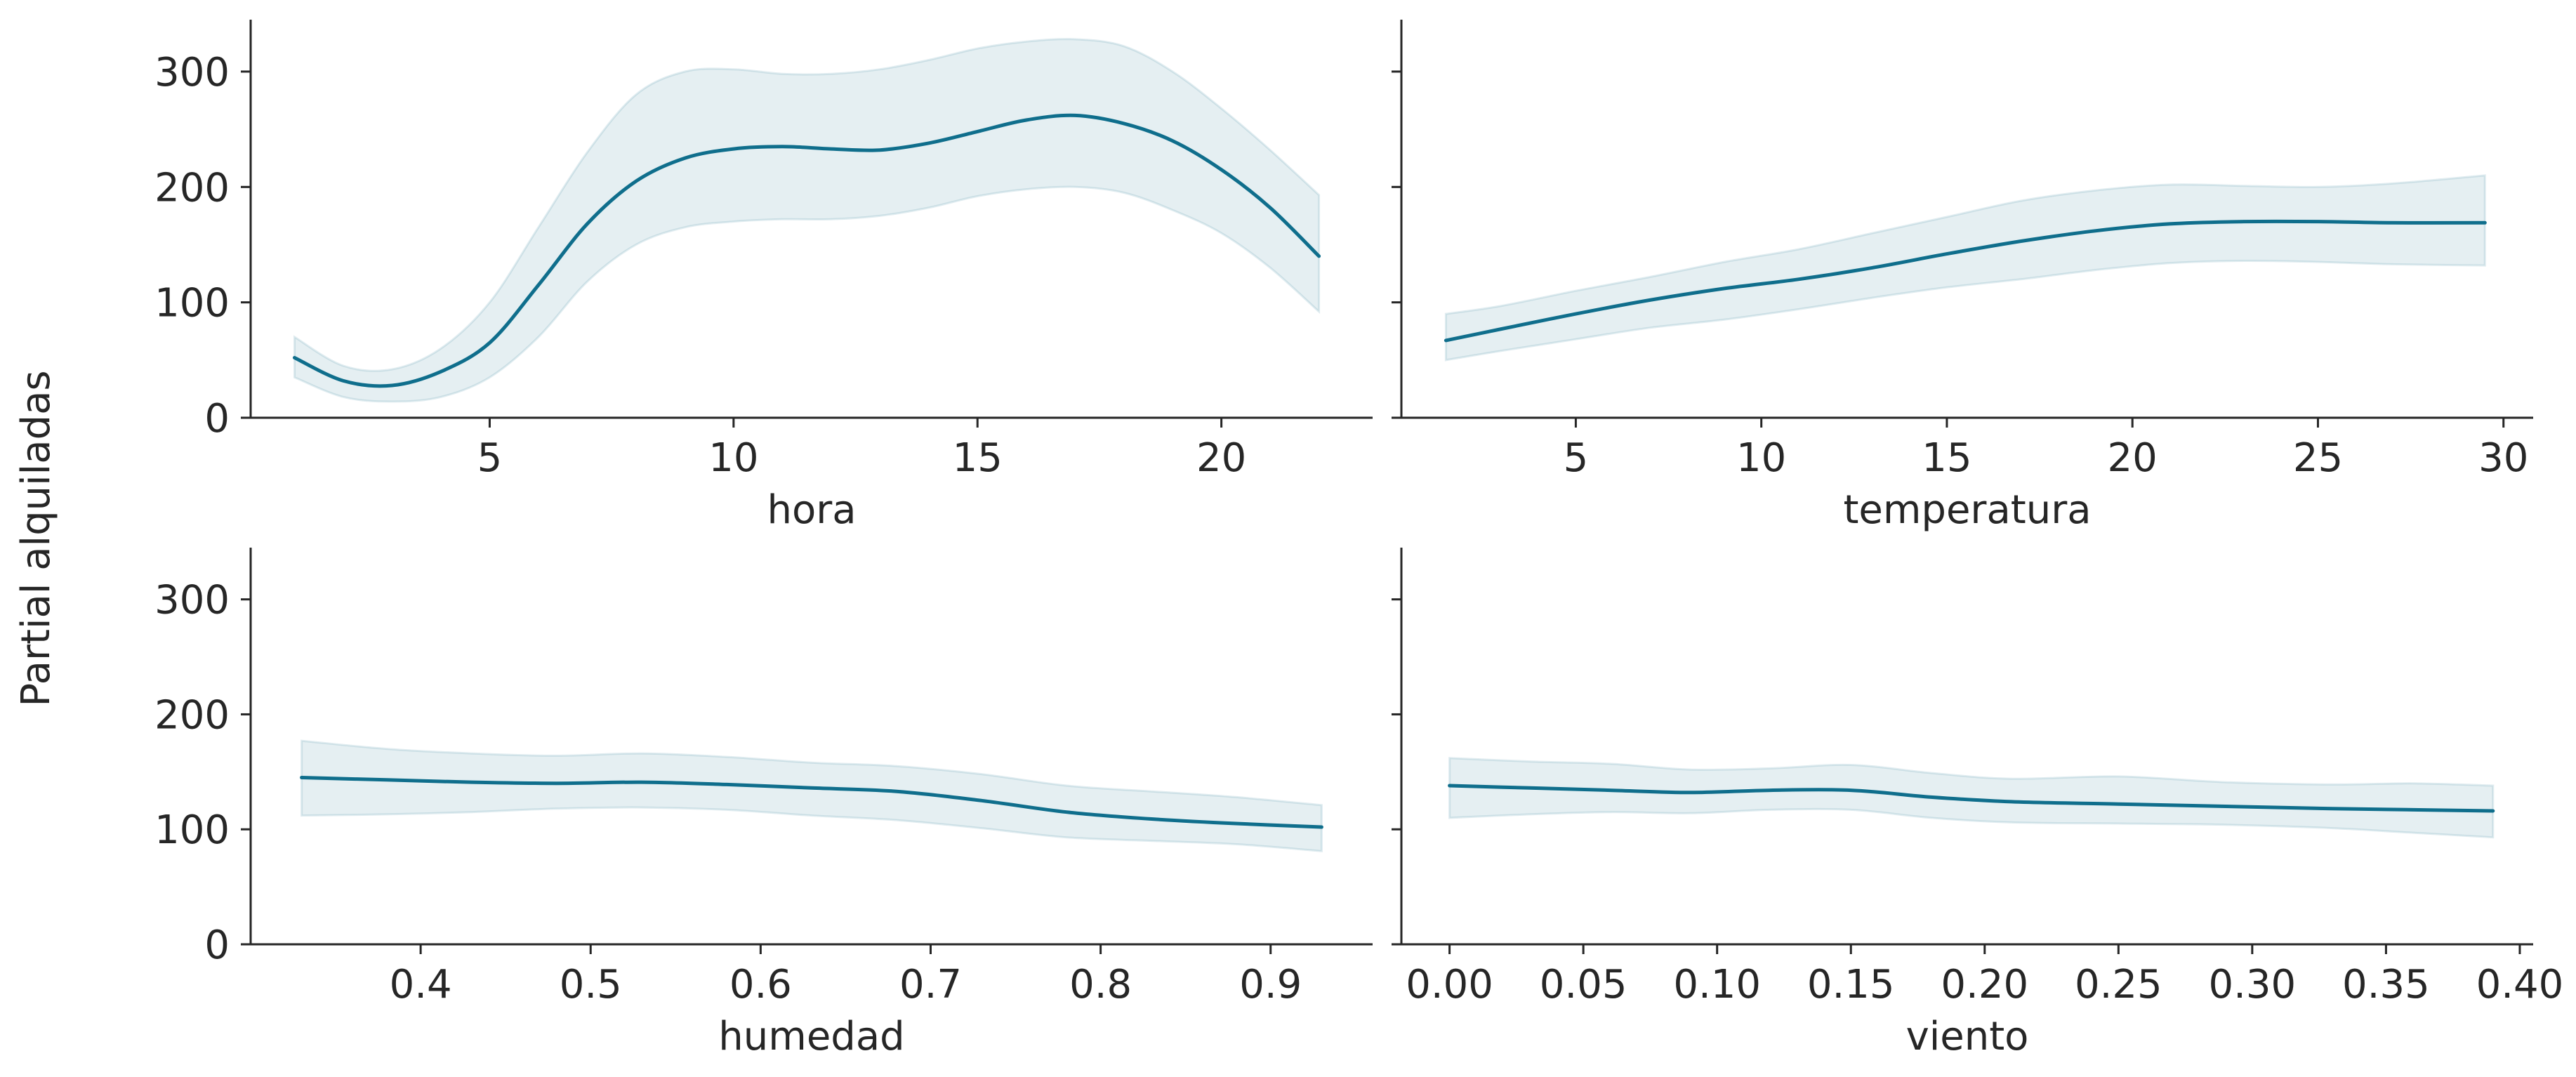  What do you see at coordinates (1967, 1036) in the screenshot?
I see `x-axis-label: viento` at bounding box center [1967, 1036].